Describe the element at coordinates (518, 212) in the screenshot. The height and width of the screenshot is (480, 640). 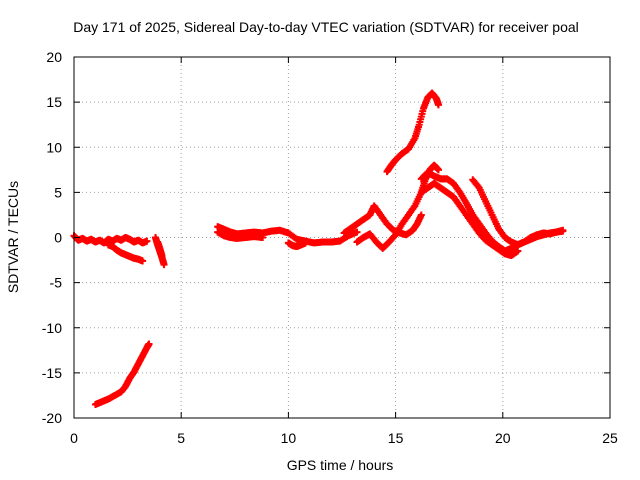
I see `series-seg-m` at that location.